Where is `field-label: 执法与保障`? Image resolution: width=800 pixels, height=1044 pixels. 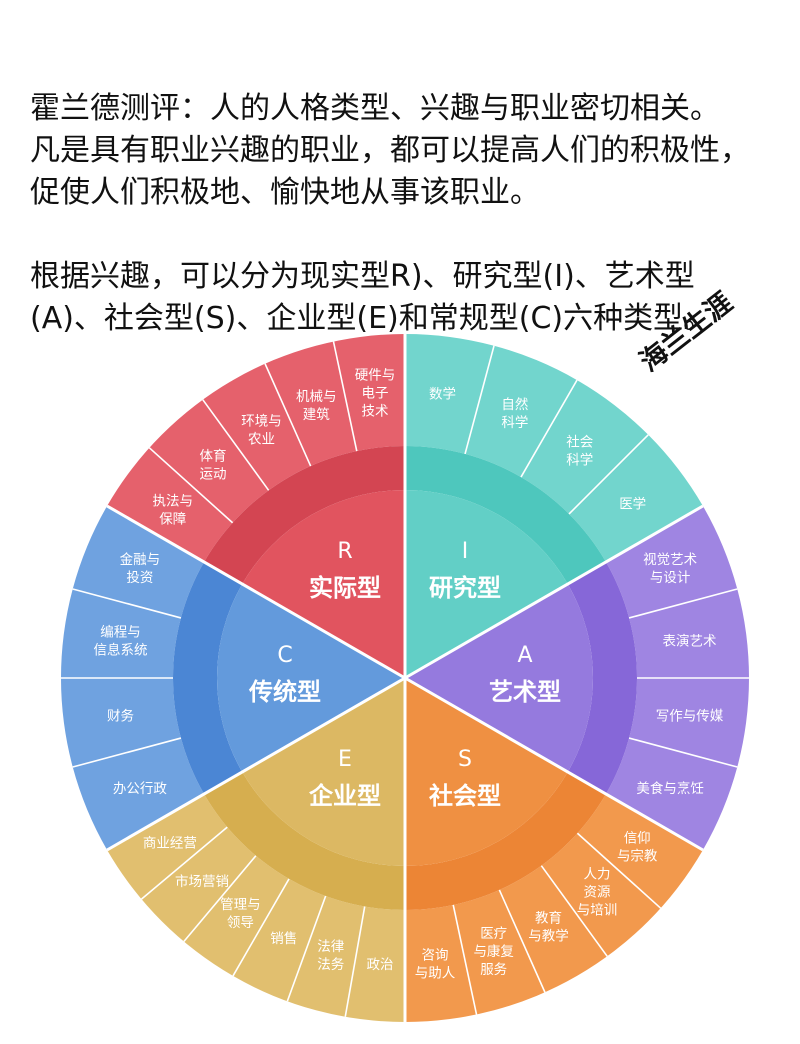 field-label: 执法与保障 is located at coordinates (173, 510).